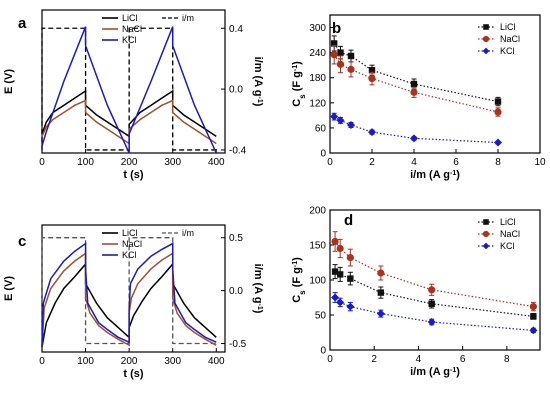 Image resolution: width=550 pixels, height=400 pixels. I want to click on y-tick-label: 60, so click(321, 128).